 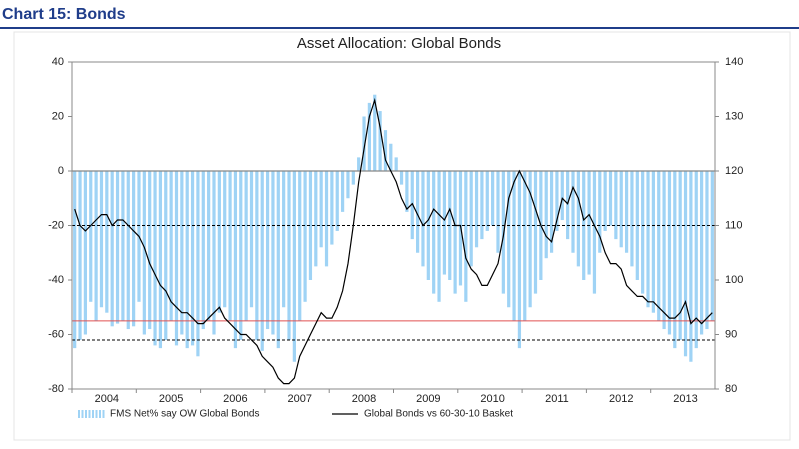 What do you see at coordinates (56, 334) in the screenshot?
I see `y-tick-label: -60` at bounding box center [56, 334].